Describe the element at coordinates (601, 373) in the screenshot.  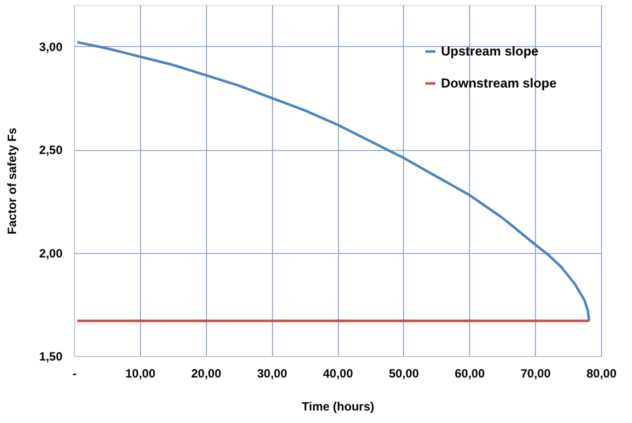
I see `x-tick-label: 80,00` at that location.